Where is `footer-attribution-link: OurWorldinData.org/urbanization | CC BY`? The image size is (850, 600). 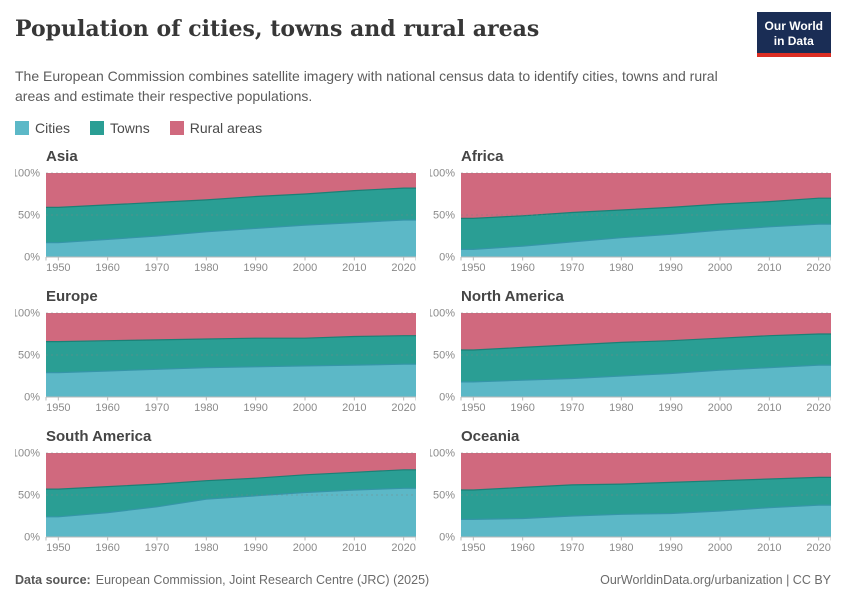 footer-attribution-link: OurWorldinData.org/urbanization | CC BY is located at coordinates (715, 580).